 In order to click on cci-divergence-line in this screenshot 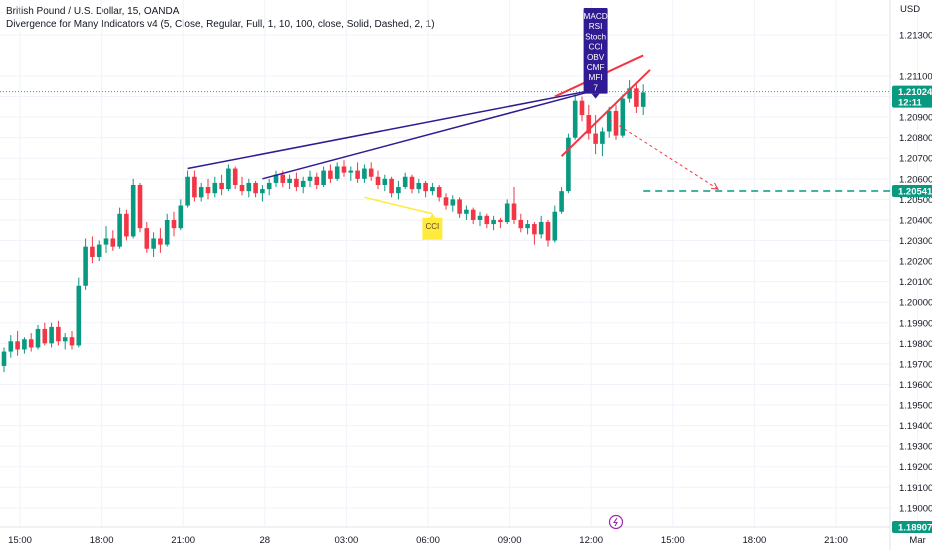, I will do `click(398, 205)`.